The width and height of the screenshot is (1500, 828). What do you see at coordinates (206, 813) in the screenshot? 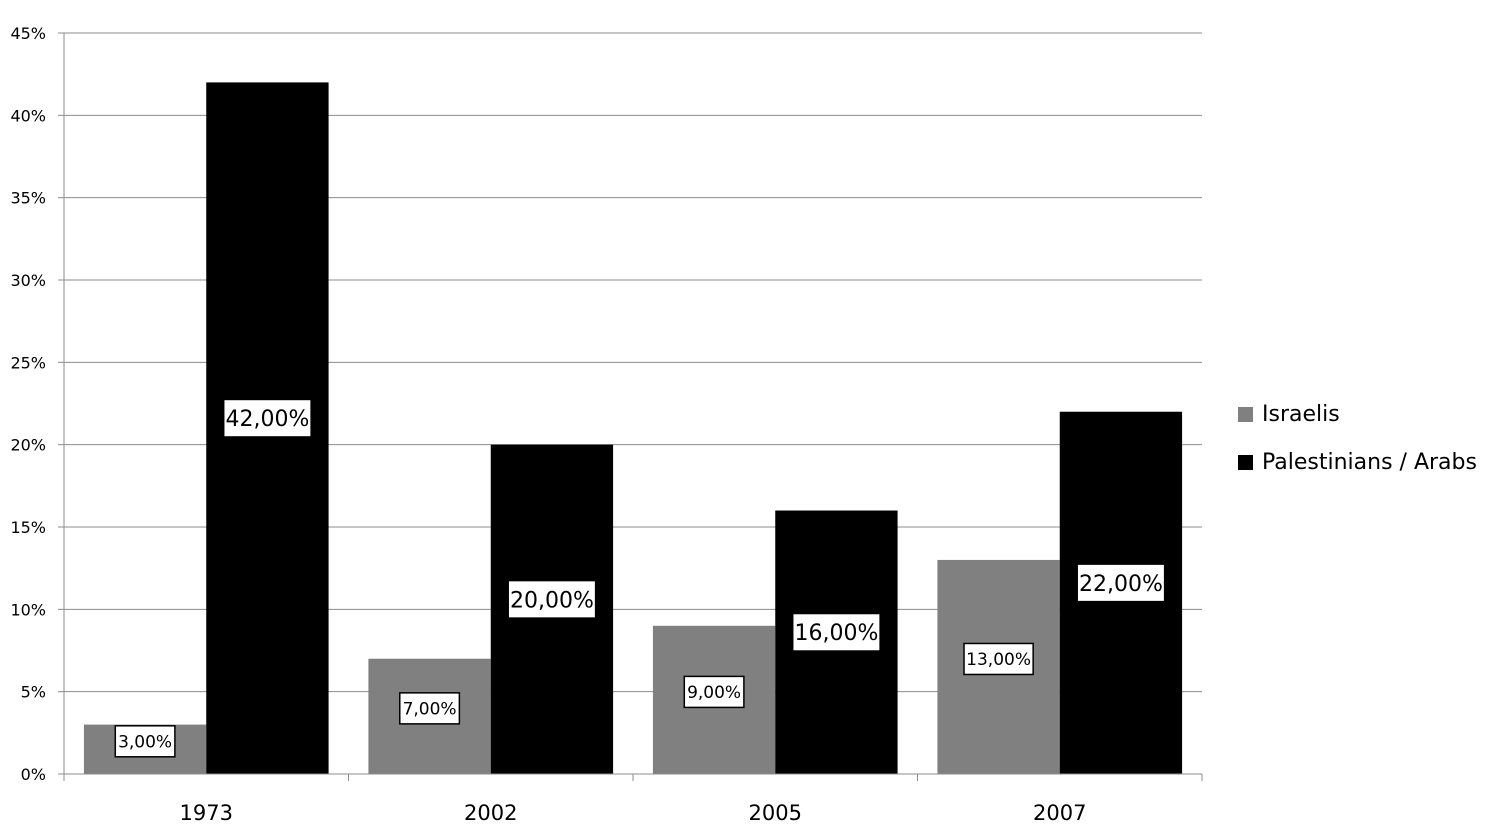
I see `x-tick-label: 1973` at bounding box center [206, 813].